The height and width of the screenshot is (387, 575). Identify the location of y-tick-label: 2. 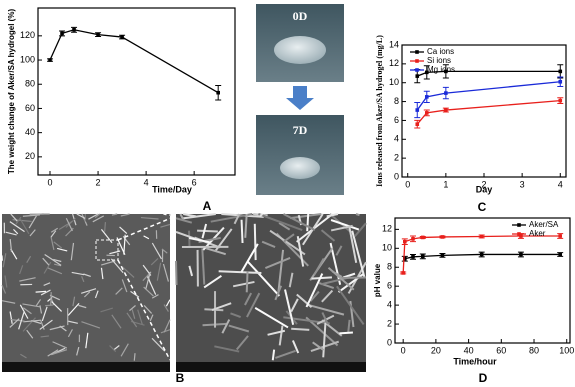
(396, 158).